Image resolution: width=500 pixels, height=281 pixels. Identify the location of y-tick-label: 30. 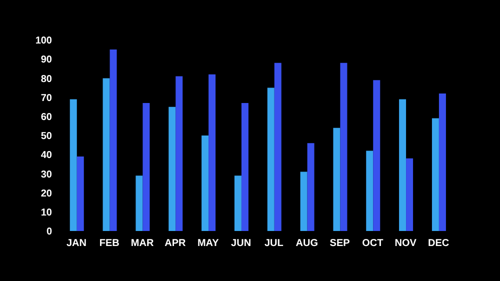
(46, 174).